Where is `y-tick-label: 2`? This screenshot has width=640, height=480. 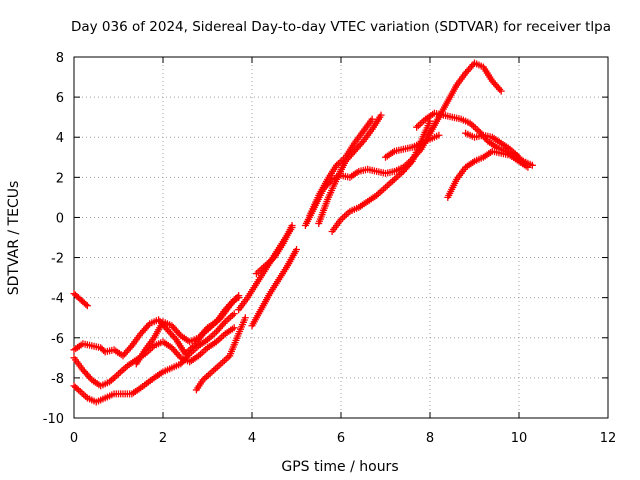
y-tick-label: 2 is located at coordinates (60, 178).